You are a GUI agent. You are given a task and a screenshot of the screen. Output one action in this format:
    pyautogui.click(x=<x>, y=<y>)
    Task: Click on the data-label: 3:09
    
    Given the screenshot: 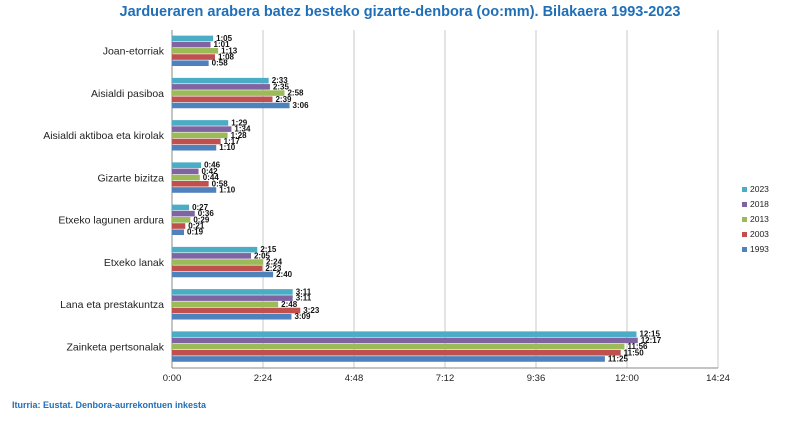 What is the action you would take?
    pyautogui.click(x=302, y=316)
    